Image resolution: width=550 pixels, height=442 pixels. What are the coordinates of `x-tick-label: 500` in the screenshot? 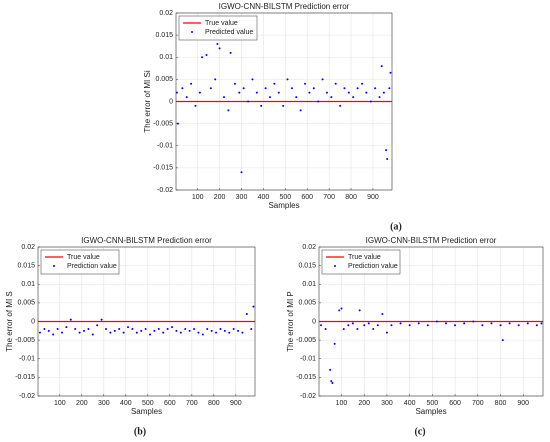 It's located at (433, 403).